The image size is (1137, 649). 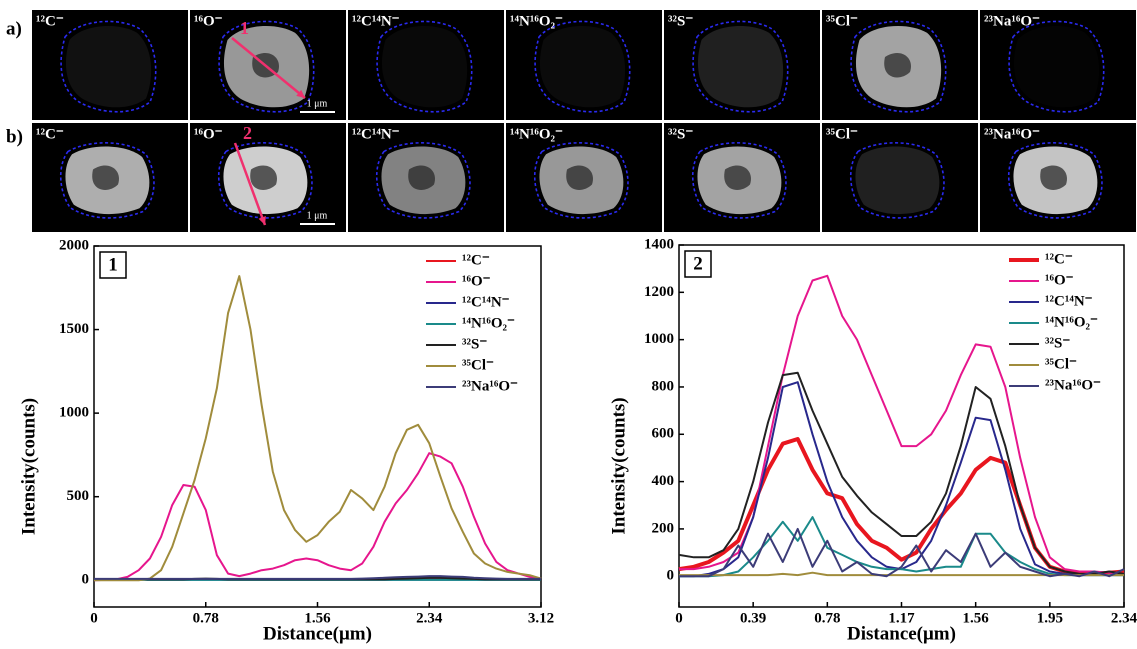 I want to click on row-label: a), so click(x=14, y=28).